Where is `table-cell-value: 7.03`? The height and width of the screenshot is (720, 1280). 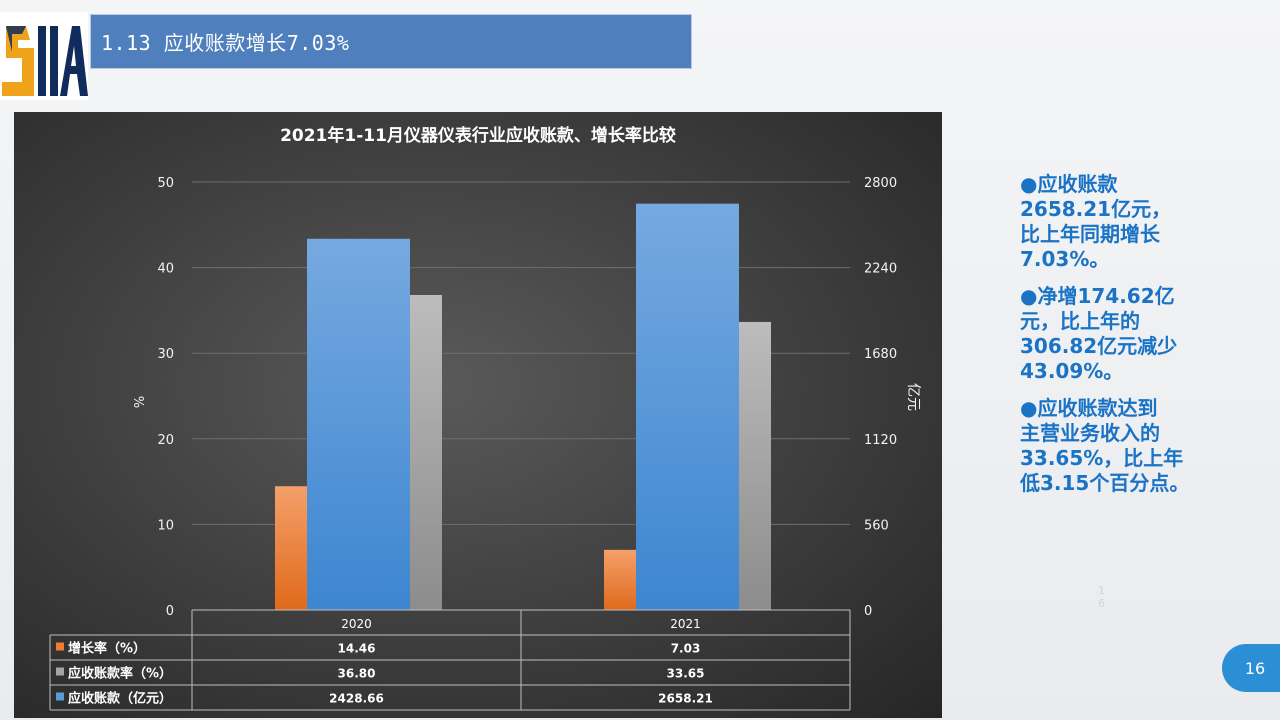
table-cell-value: 7.03 is located at coordinates (686, 649).